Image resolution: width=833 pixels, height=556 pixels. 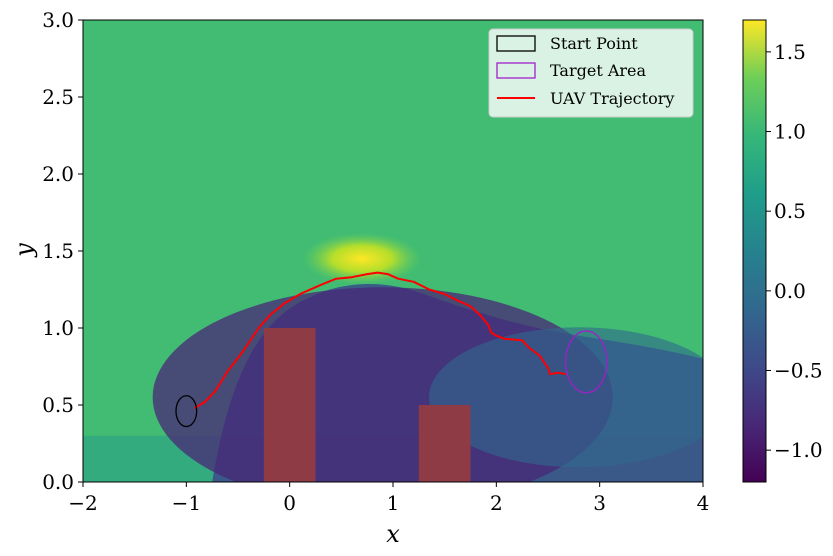 I want to click on colorbar-tick-label: 0.0, so click(x=790, y=291).